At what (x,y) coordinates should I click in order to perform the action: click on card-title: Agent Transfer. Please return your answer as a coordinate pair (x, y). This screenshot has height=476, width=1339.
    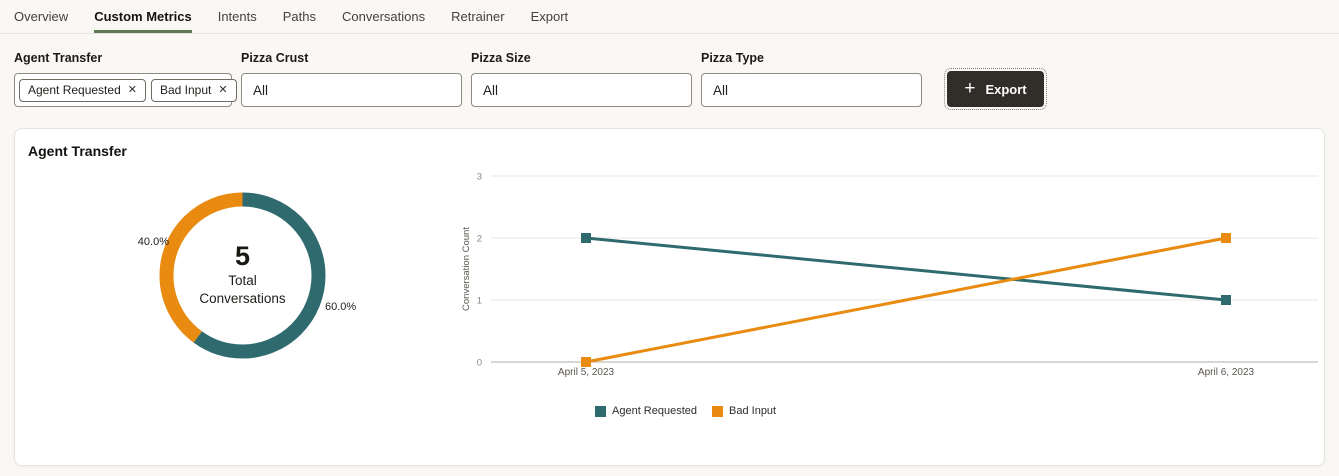
    Looking at the image, I should click on (77, 151).